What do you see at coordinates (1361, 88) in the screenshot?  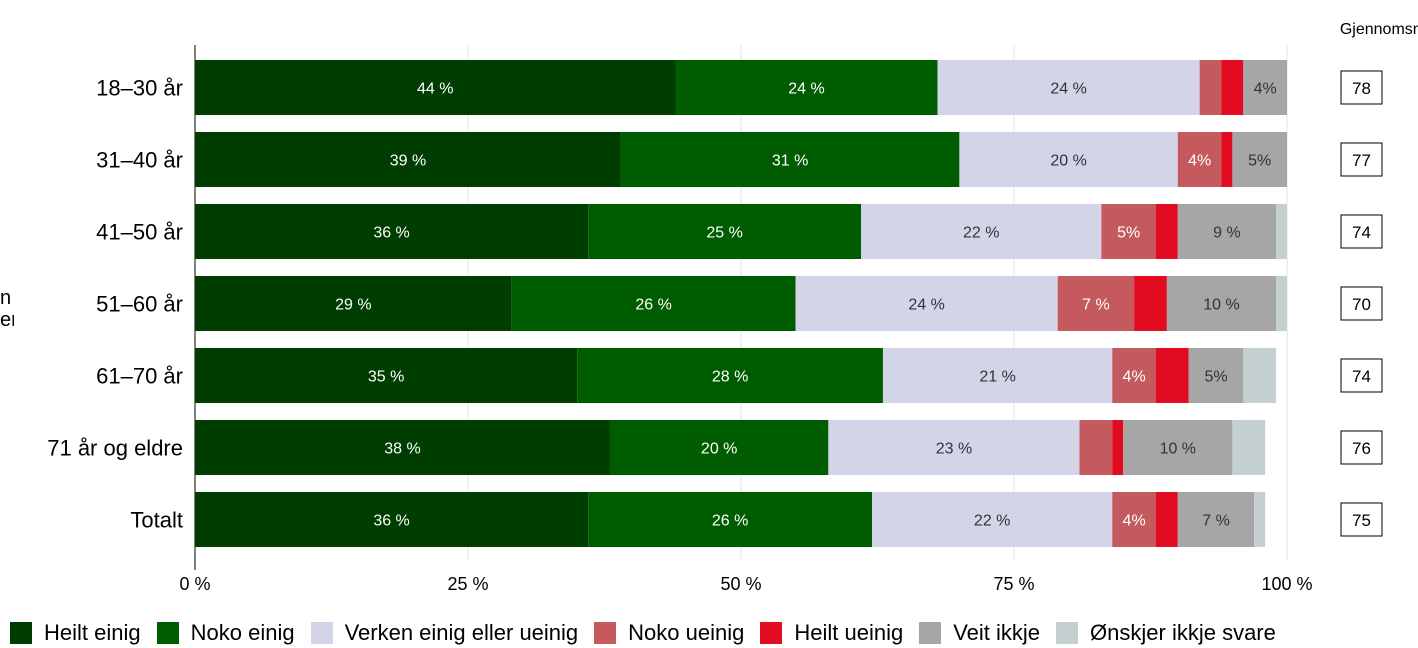 I see `average-value: 78` at bounding box center [1361, 88].